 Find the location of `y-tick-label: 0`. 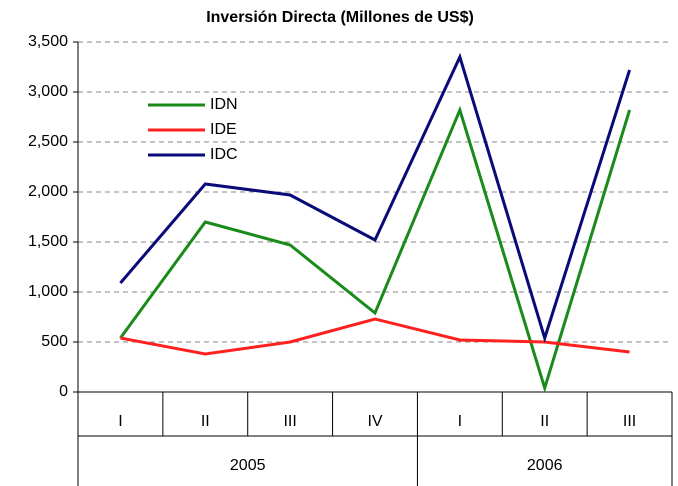

y-tick-label: 0 is located at coordinates (63, 391).